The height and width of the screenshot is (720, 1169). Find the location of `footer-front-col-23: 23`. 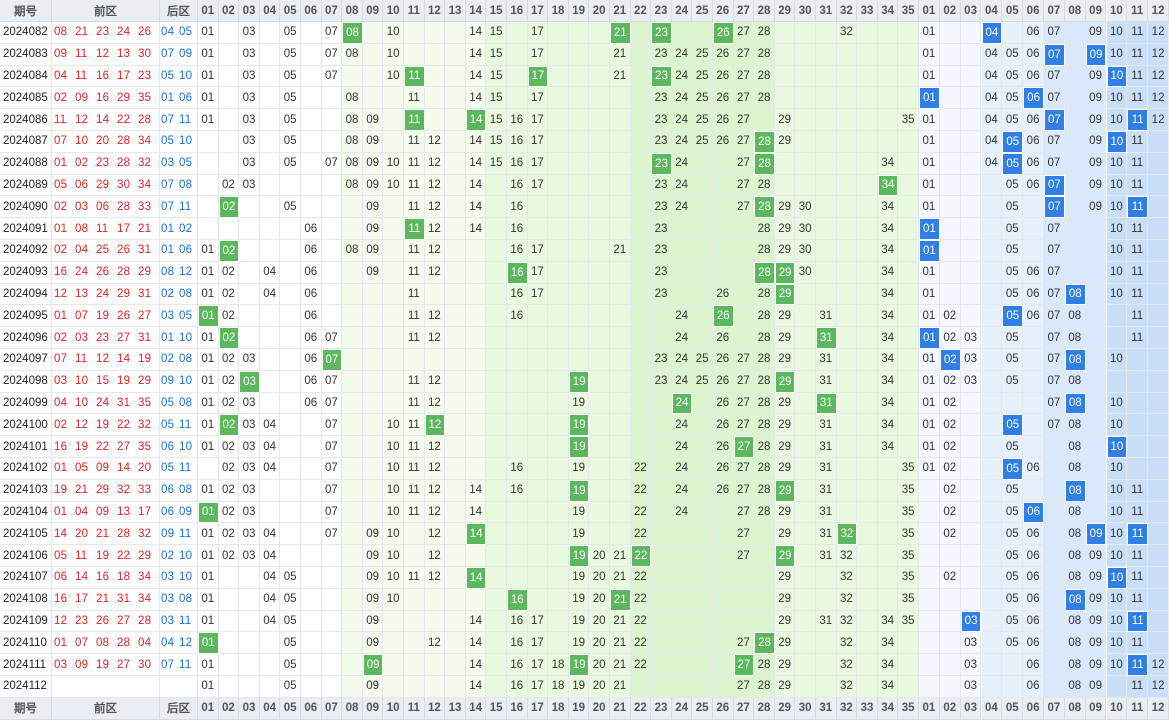

footer-front-col-23: 23 is located at coordinates (661, 708).